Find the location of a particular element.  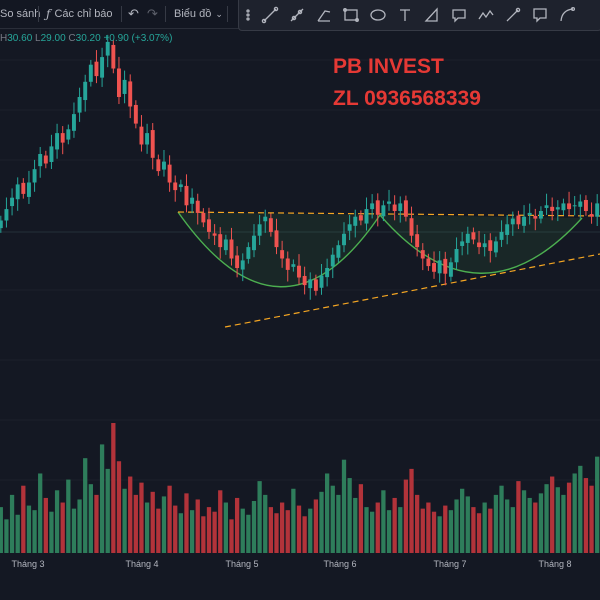

compare-button: So sánh is located at coordinates (20, 14).